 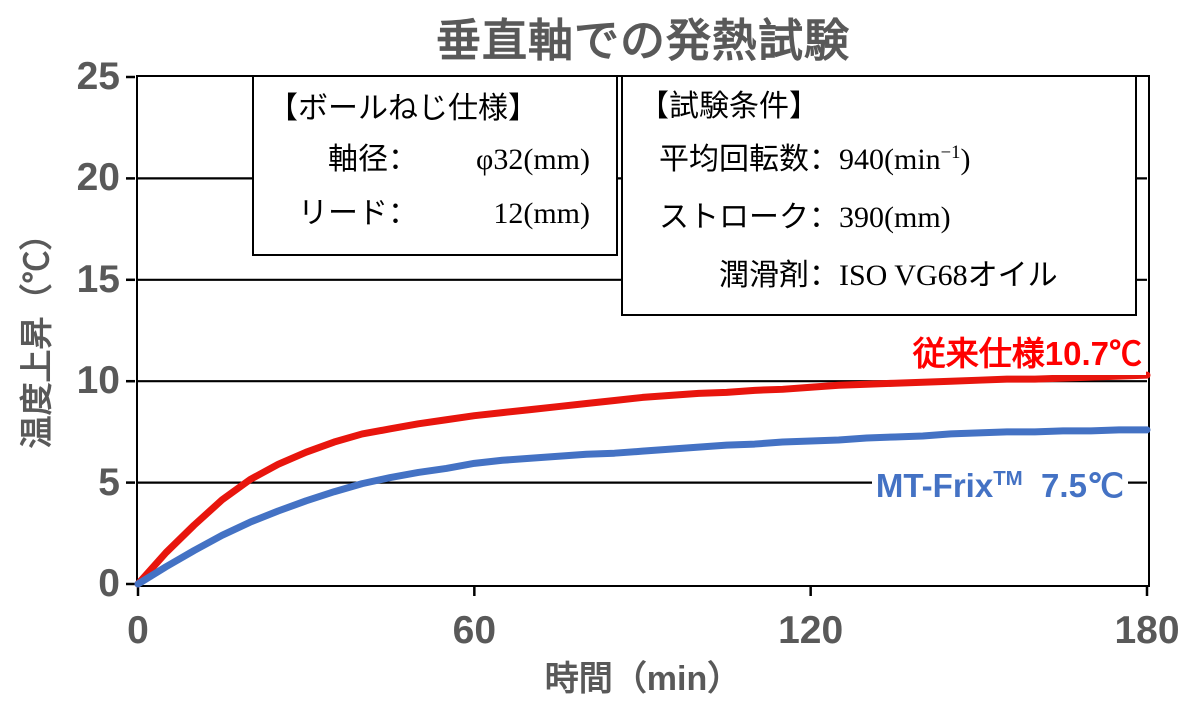 What do you see at coordinates (109, 482) in the screenshot?
I see `y-tick-label: 5` at bounding box center [109, 482].